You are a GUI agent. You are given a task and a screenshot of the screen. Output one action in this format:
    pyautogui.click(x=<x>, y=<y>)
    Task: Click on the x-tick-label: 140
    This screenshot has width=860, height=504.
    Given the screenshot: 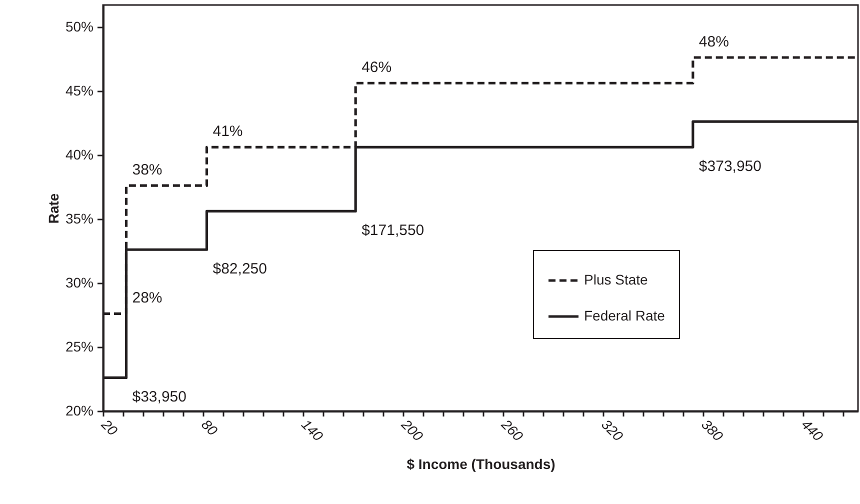 What is the action you would take?
    pyautogui.click(x=312, y=430)
    